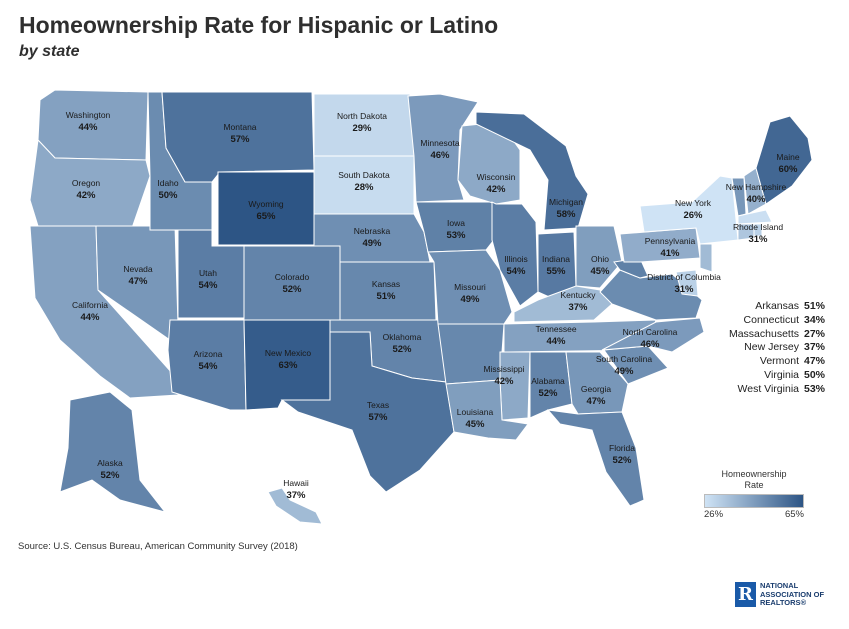 This screenshot has height=629, width=849. Describe the element at coordinates (777, 306) in the screenshot. I see `side-list-name: Arkansas` at that location.